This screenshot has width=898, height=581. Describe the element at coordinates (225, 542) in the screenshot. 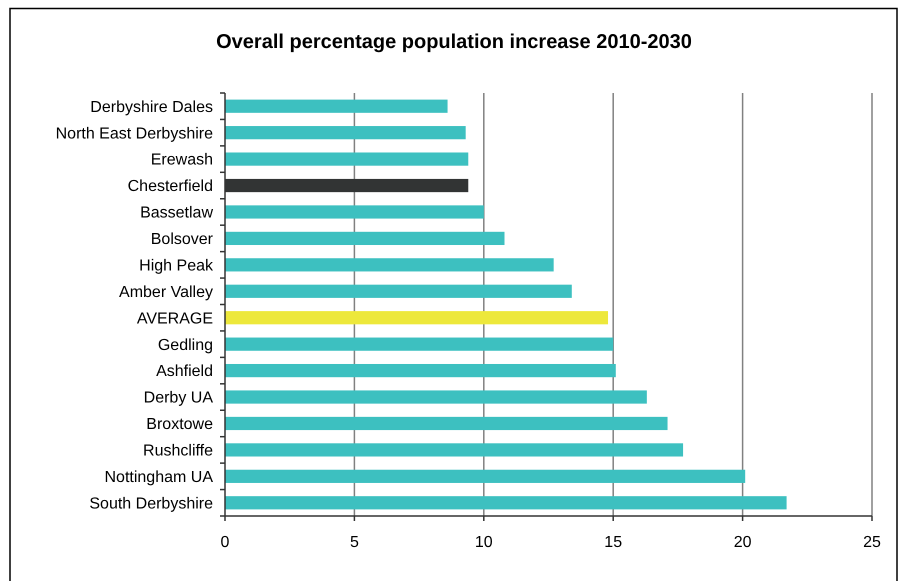

I see `x-tick-label: 0` at that location.